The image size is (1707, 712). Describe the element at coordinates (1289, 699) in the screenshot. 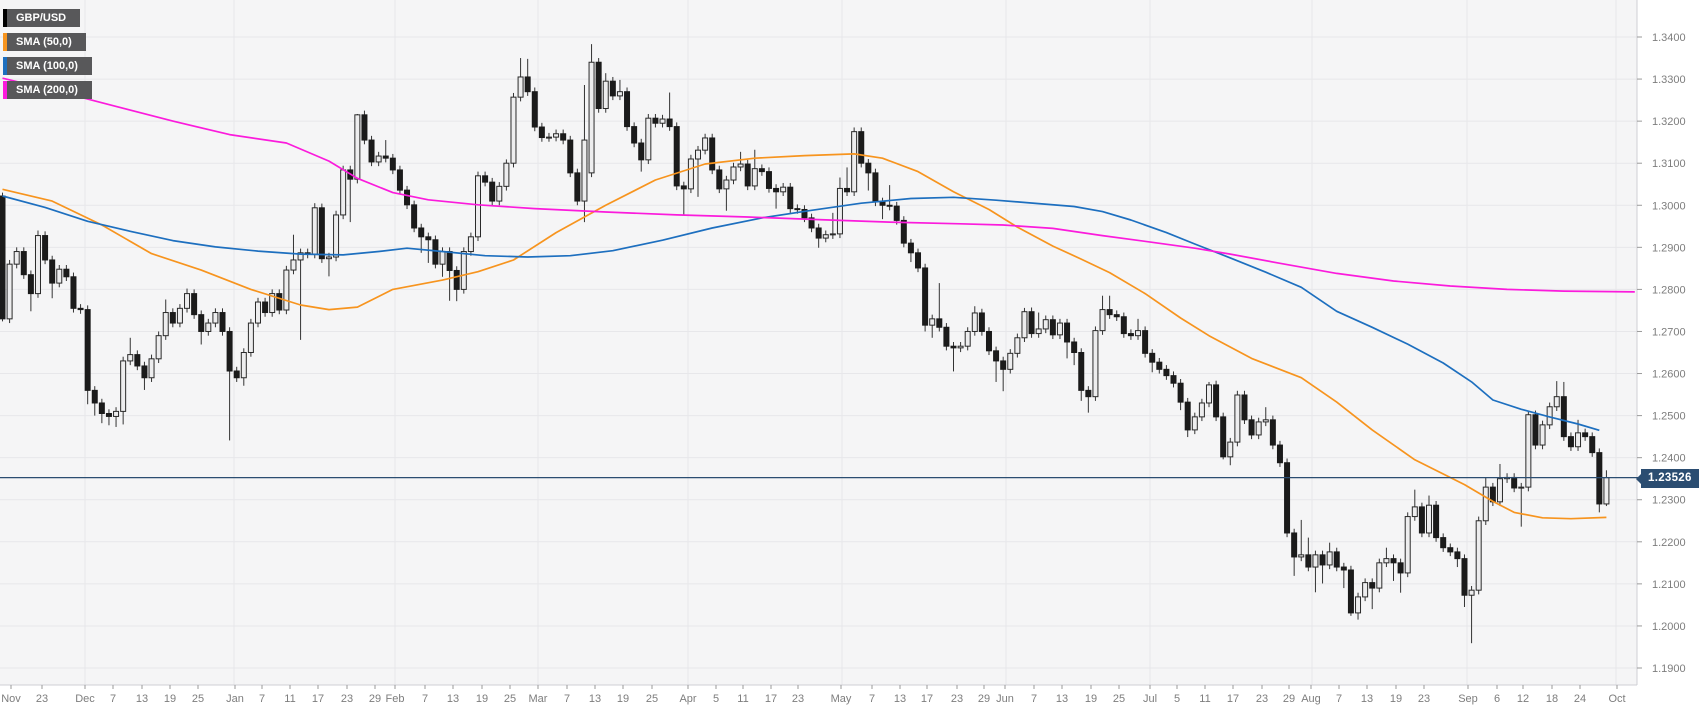

I see `x-axis-label: 29` at that location.